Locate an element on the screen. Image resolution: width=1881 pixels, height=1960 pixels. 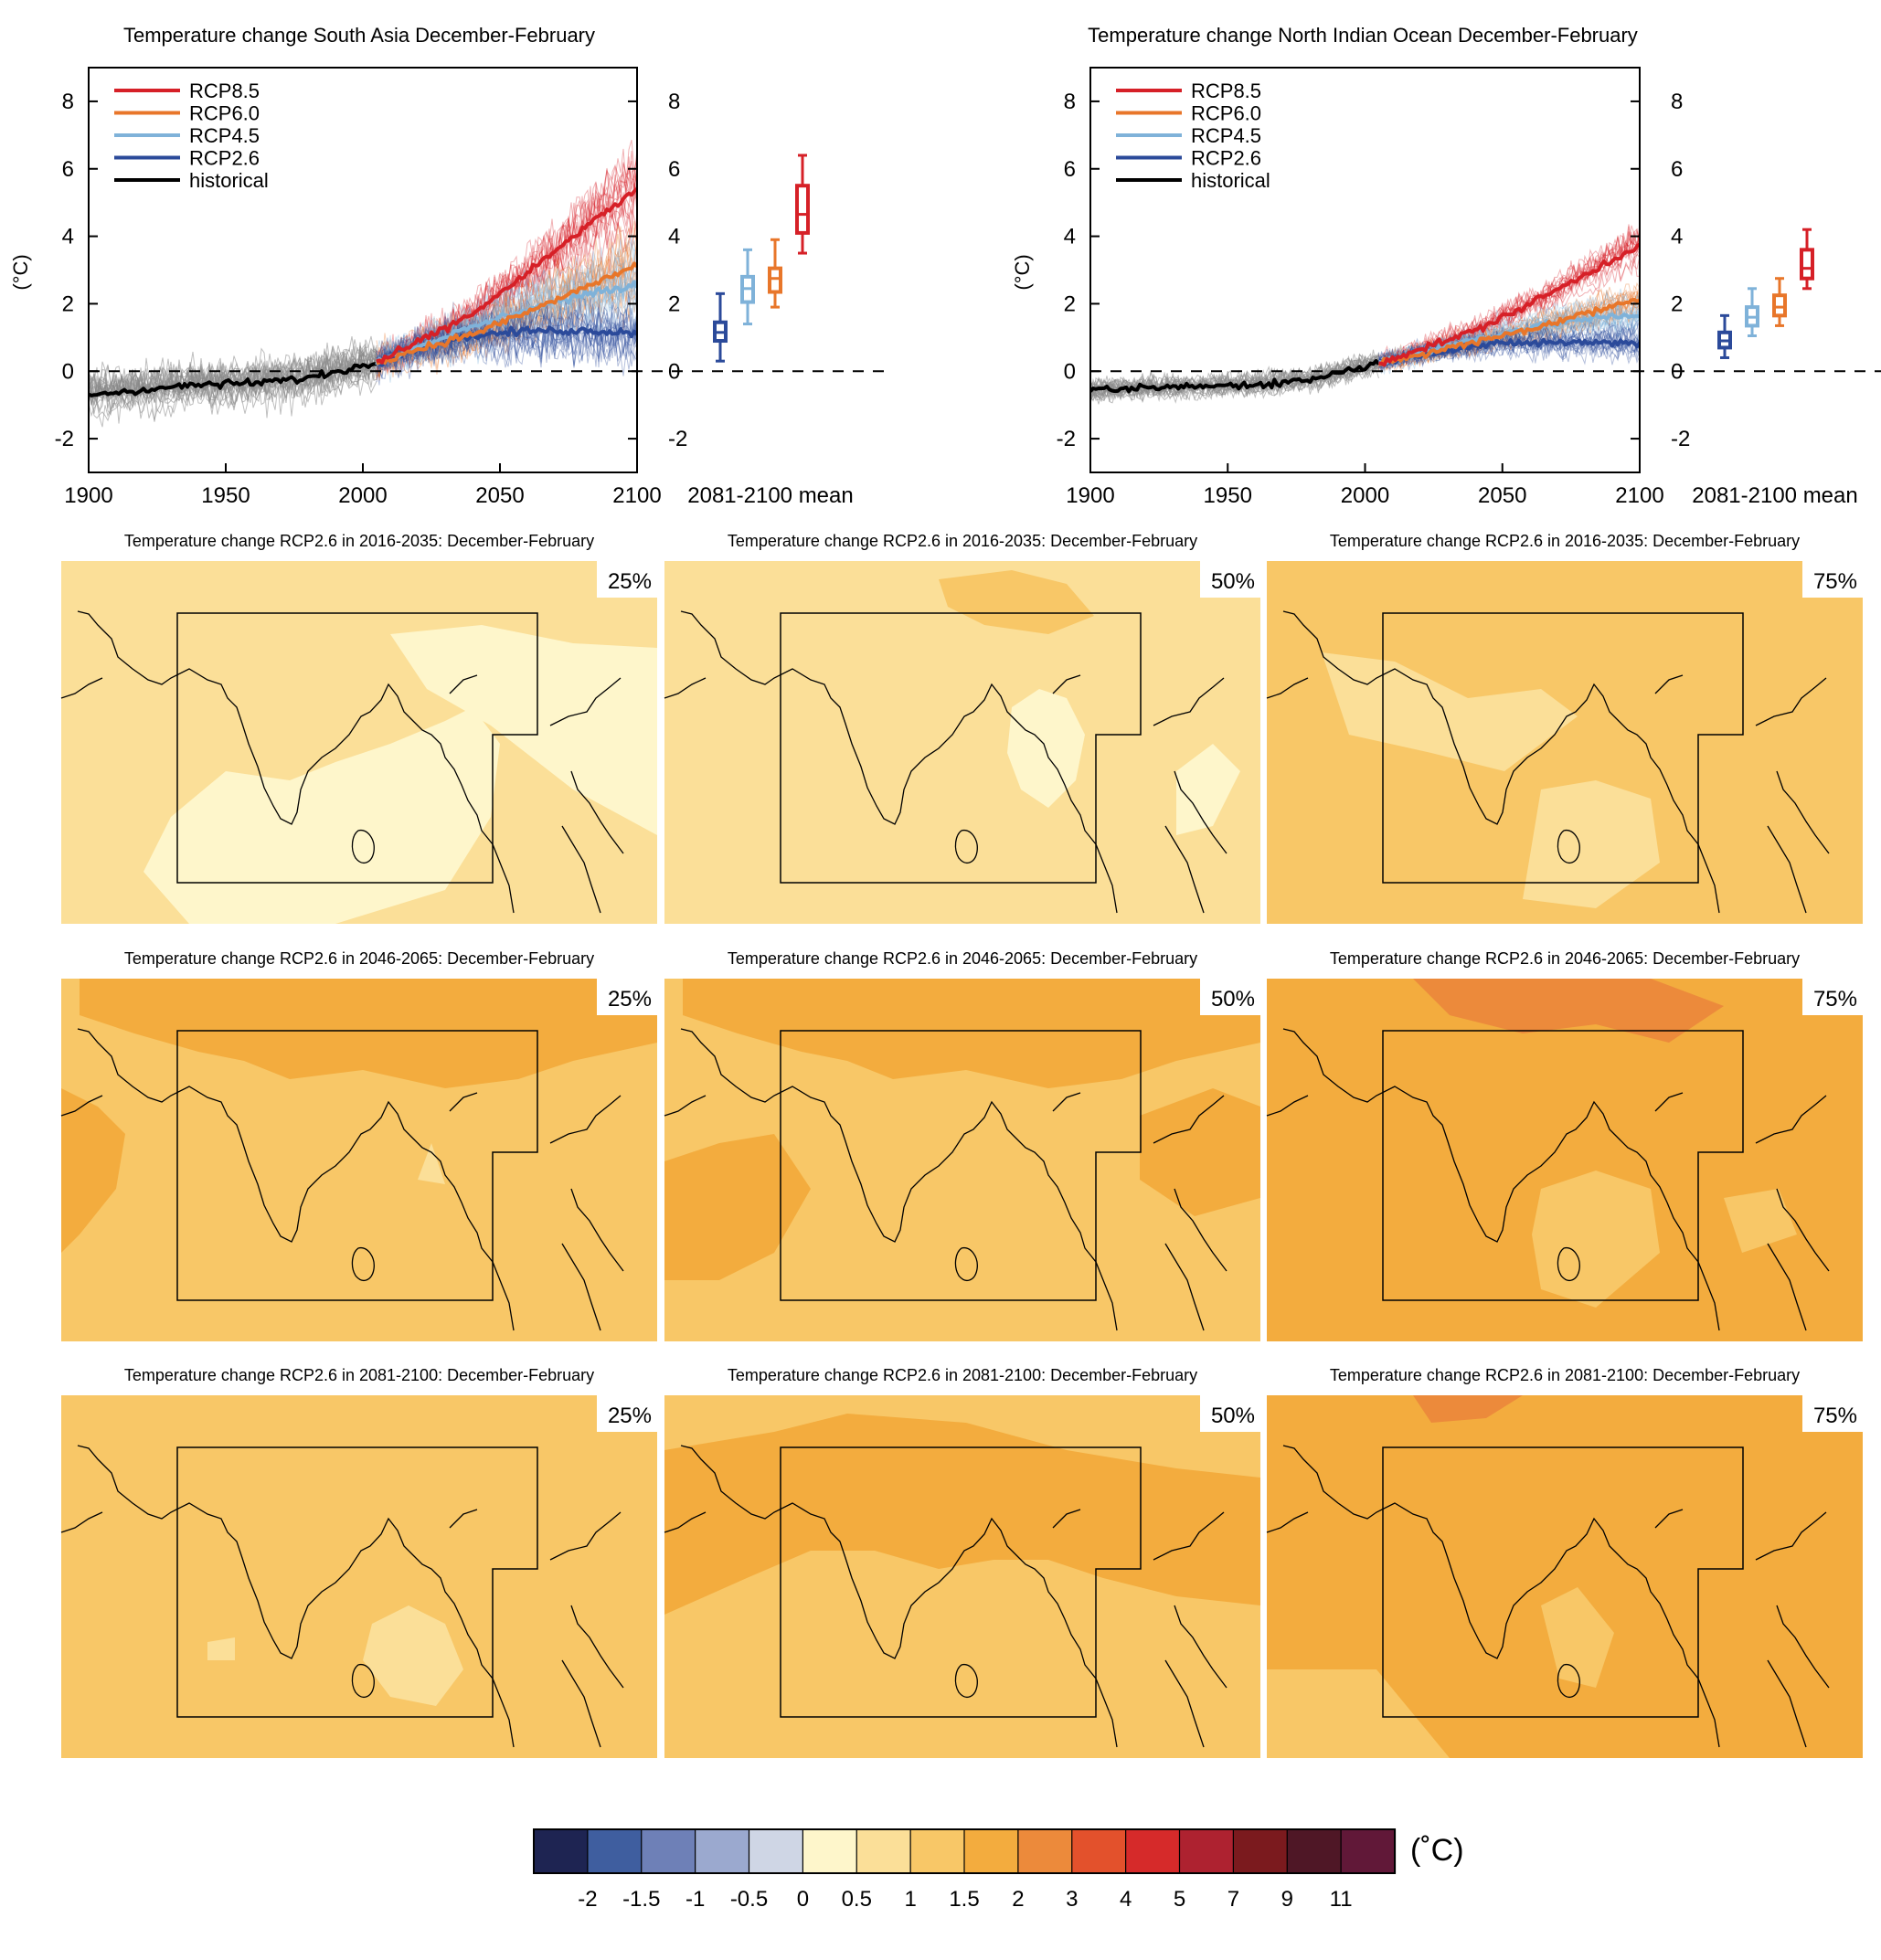
y-tick-label-left: 2 is located at coordinates (68, 303).